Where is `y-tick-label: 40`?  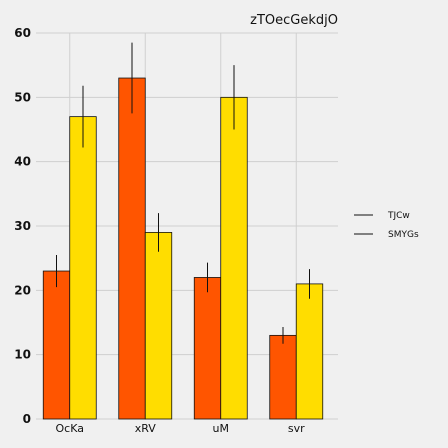 y-tick-label: 40 is located at coordinates (22, 162).